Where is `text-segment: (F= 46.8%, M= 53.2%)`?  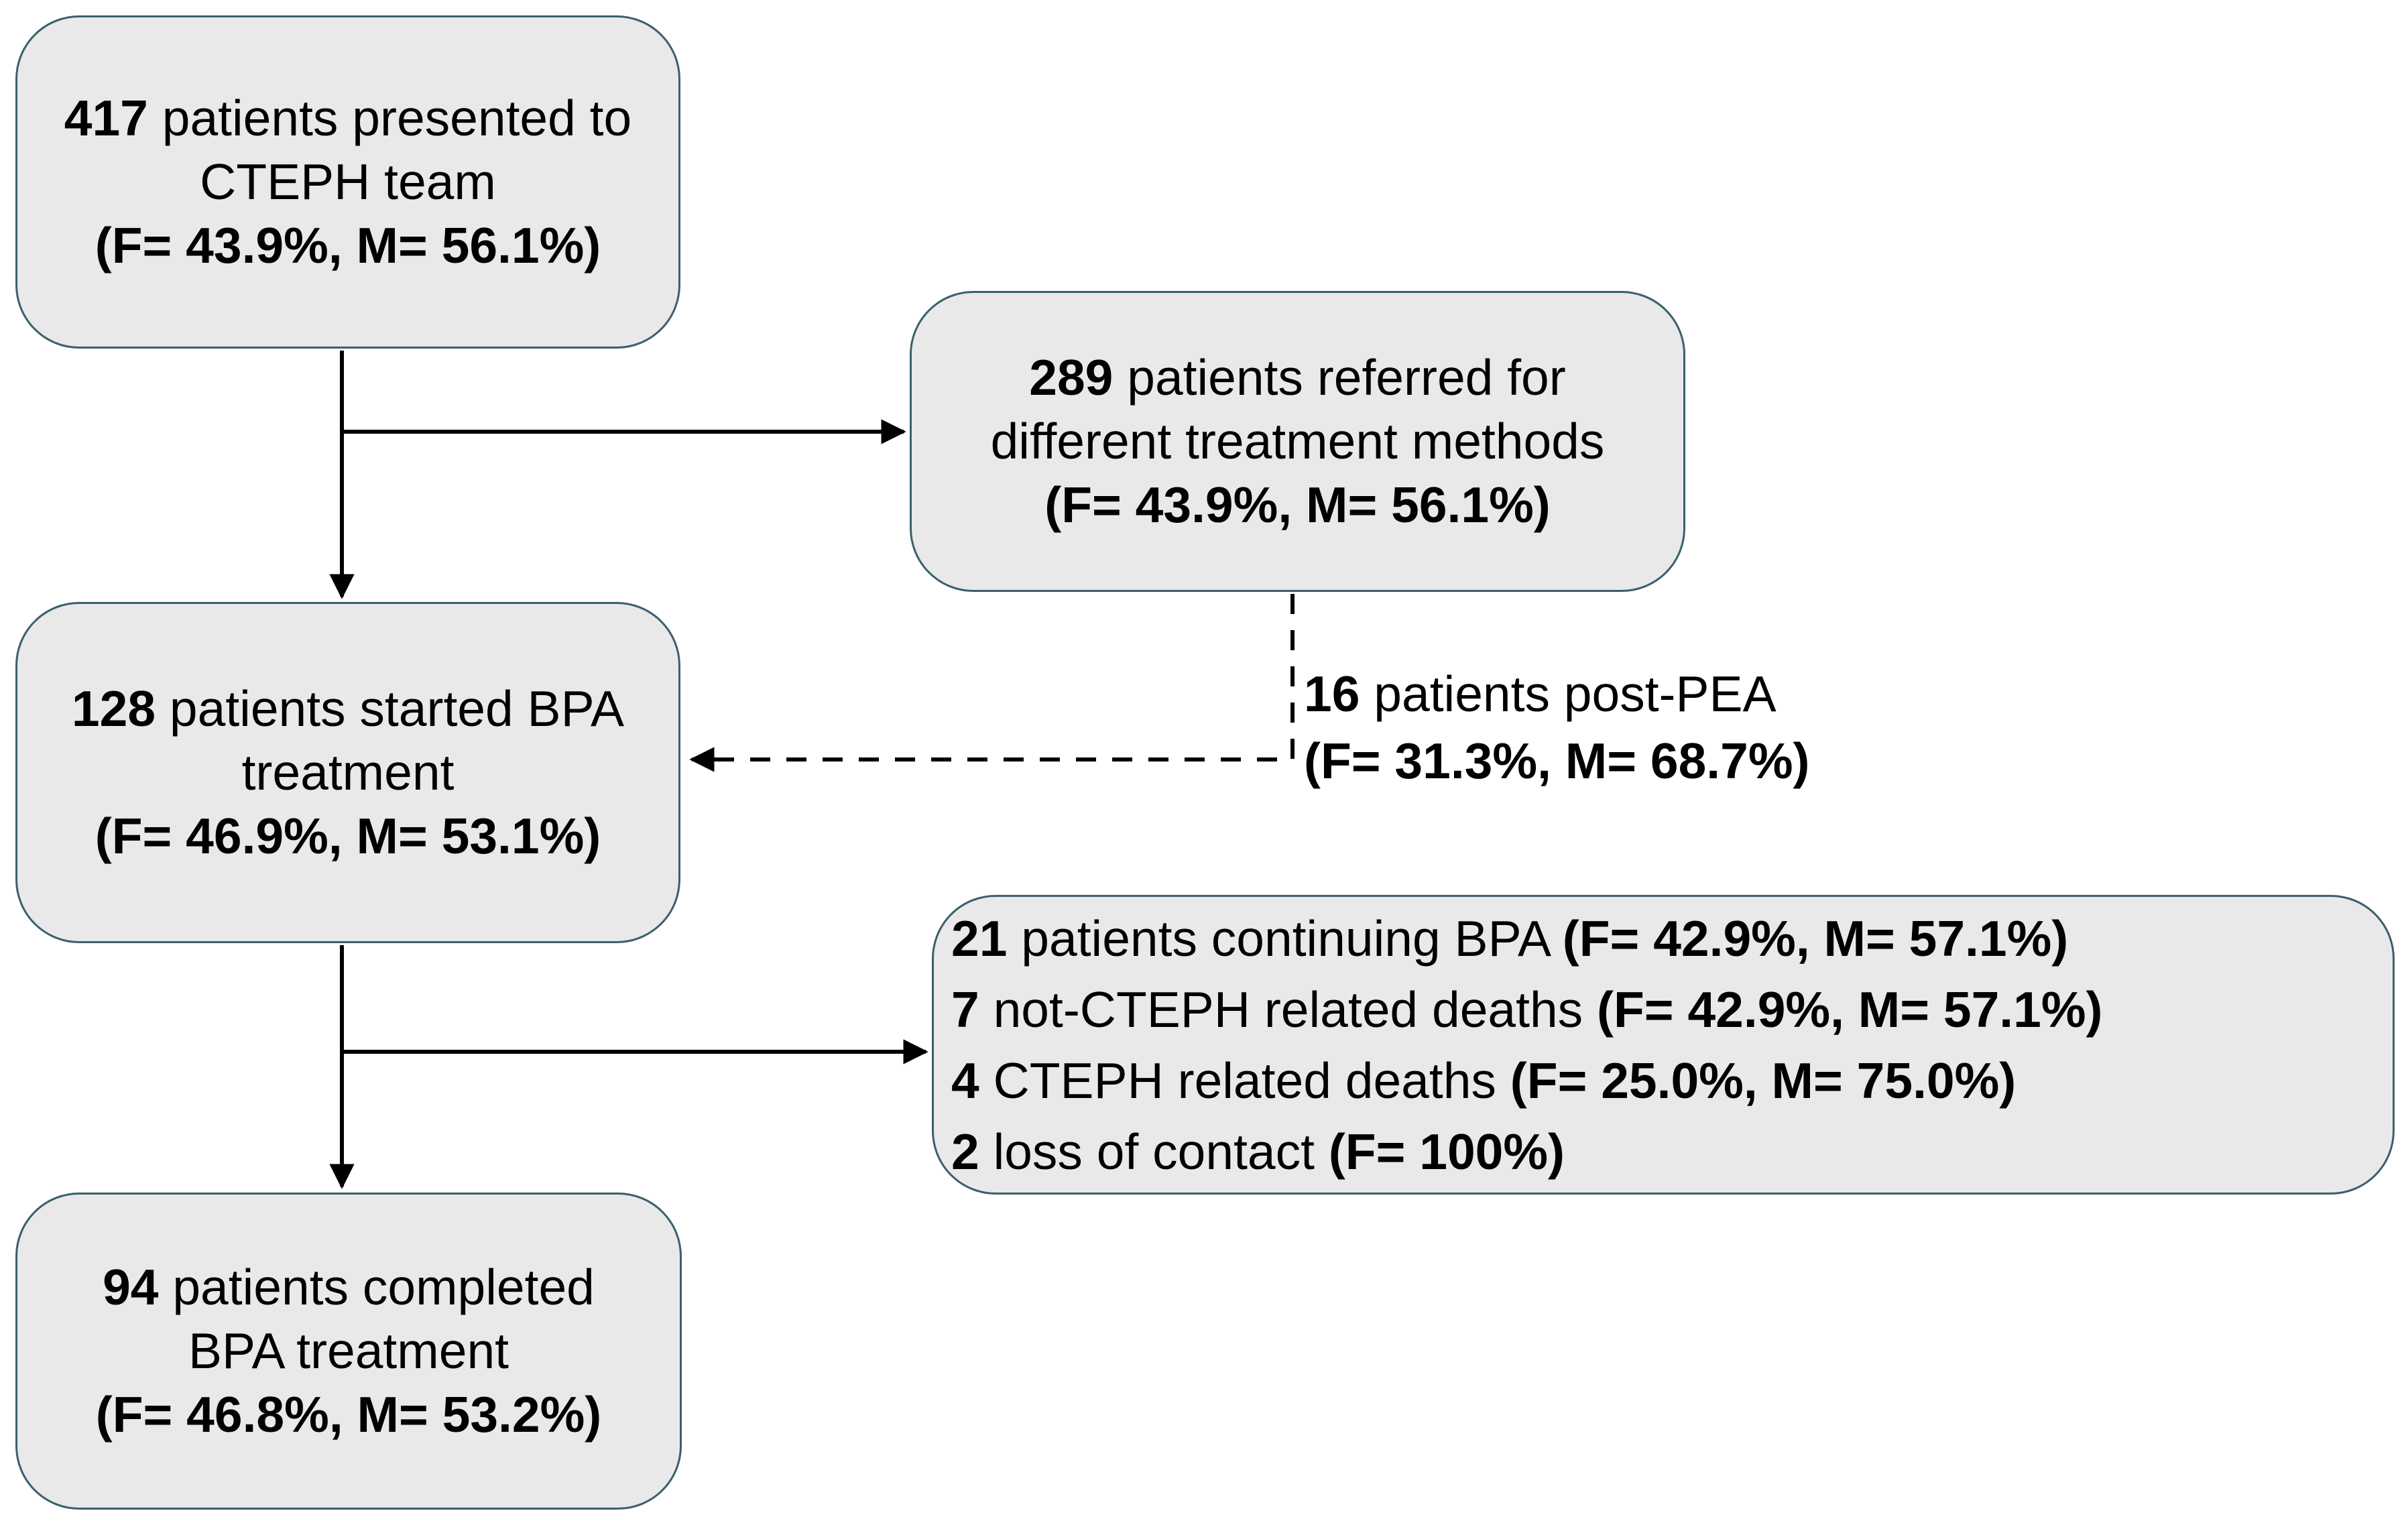 text-segment: (F= 46.8%, M= 53.2%) is located at coordinates (348, 1414).